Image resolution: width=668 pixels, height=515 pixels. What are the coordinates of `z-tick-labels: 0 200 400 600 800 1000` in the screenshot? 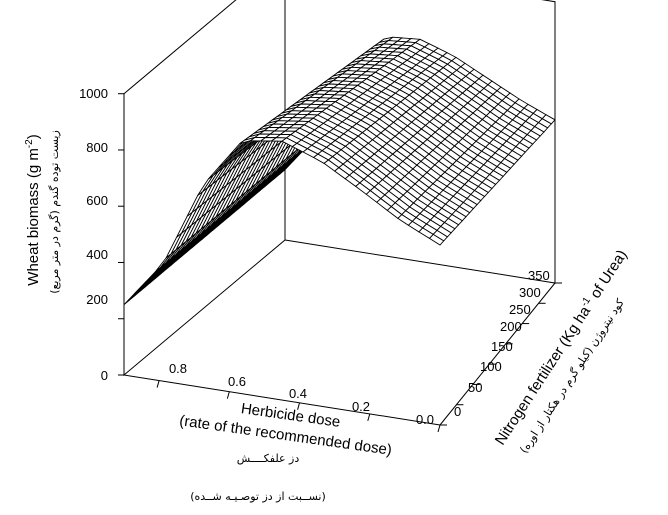 It's located at (93, 234).